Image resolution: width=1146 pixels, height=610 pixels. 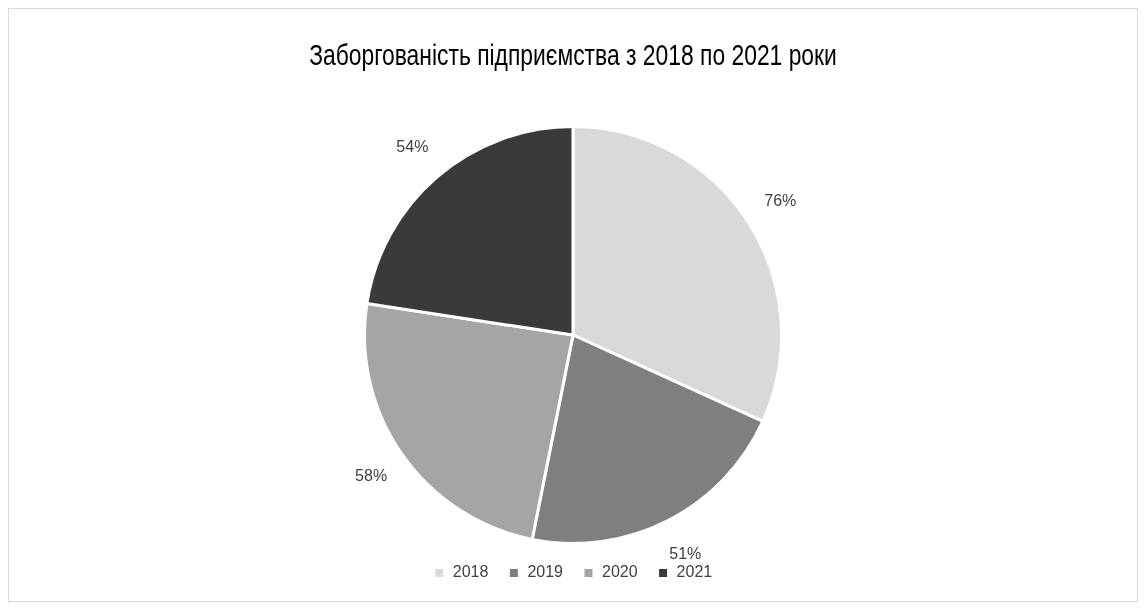 I want to click on legend-label: 2020, so click(x=620, y=572).